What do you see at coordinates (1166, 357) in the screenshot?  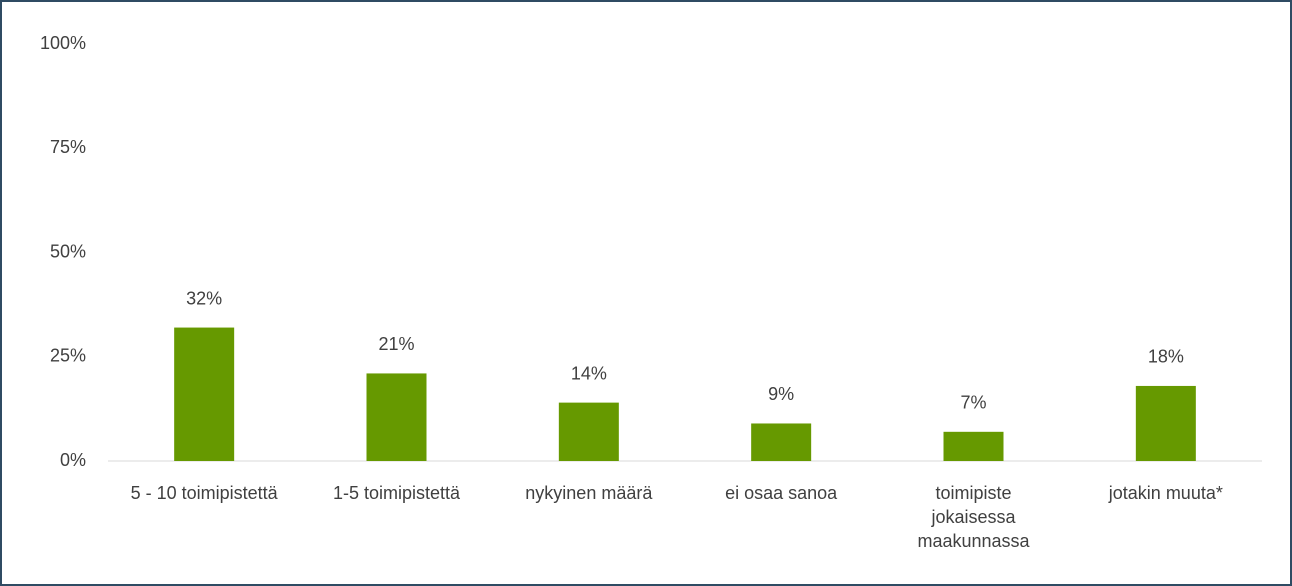 I see `value-label: 18%` at bounding box center [1166, 357].